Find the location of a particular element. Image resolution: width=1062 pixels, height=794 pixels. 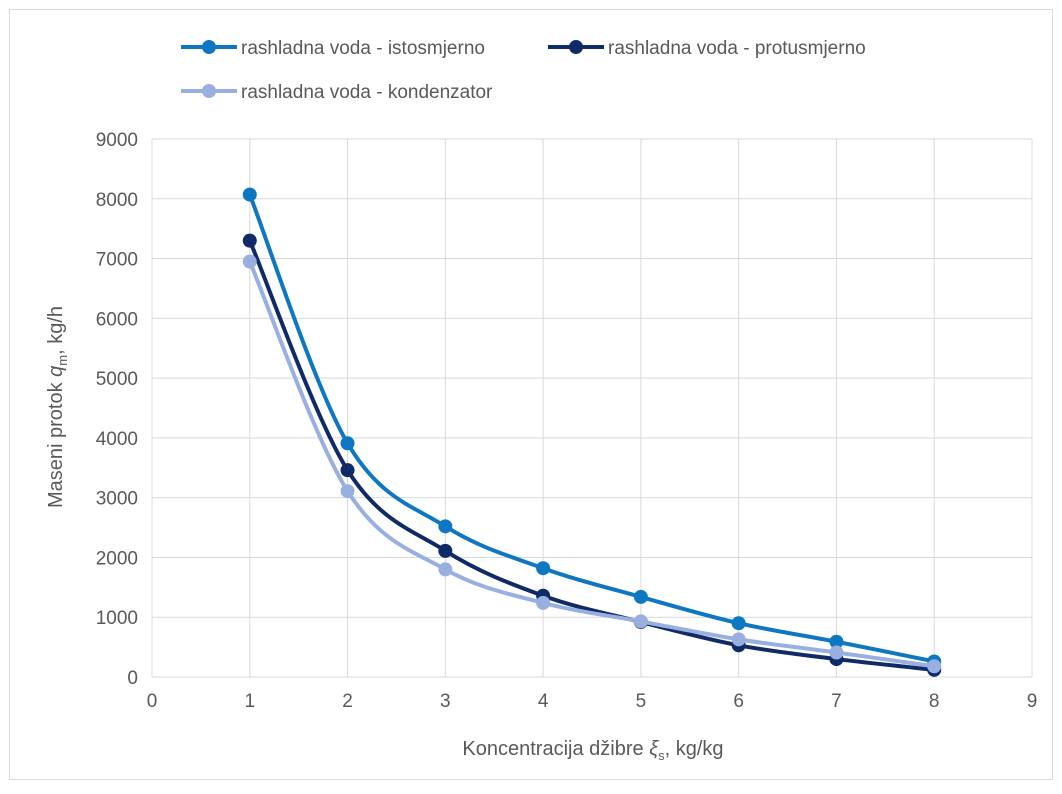

legend-item: rashladna voda - kondenzator is located at coordinates (337, 92).